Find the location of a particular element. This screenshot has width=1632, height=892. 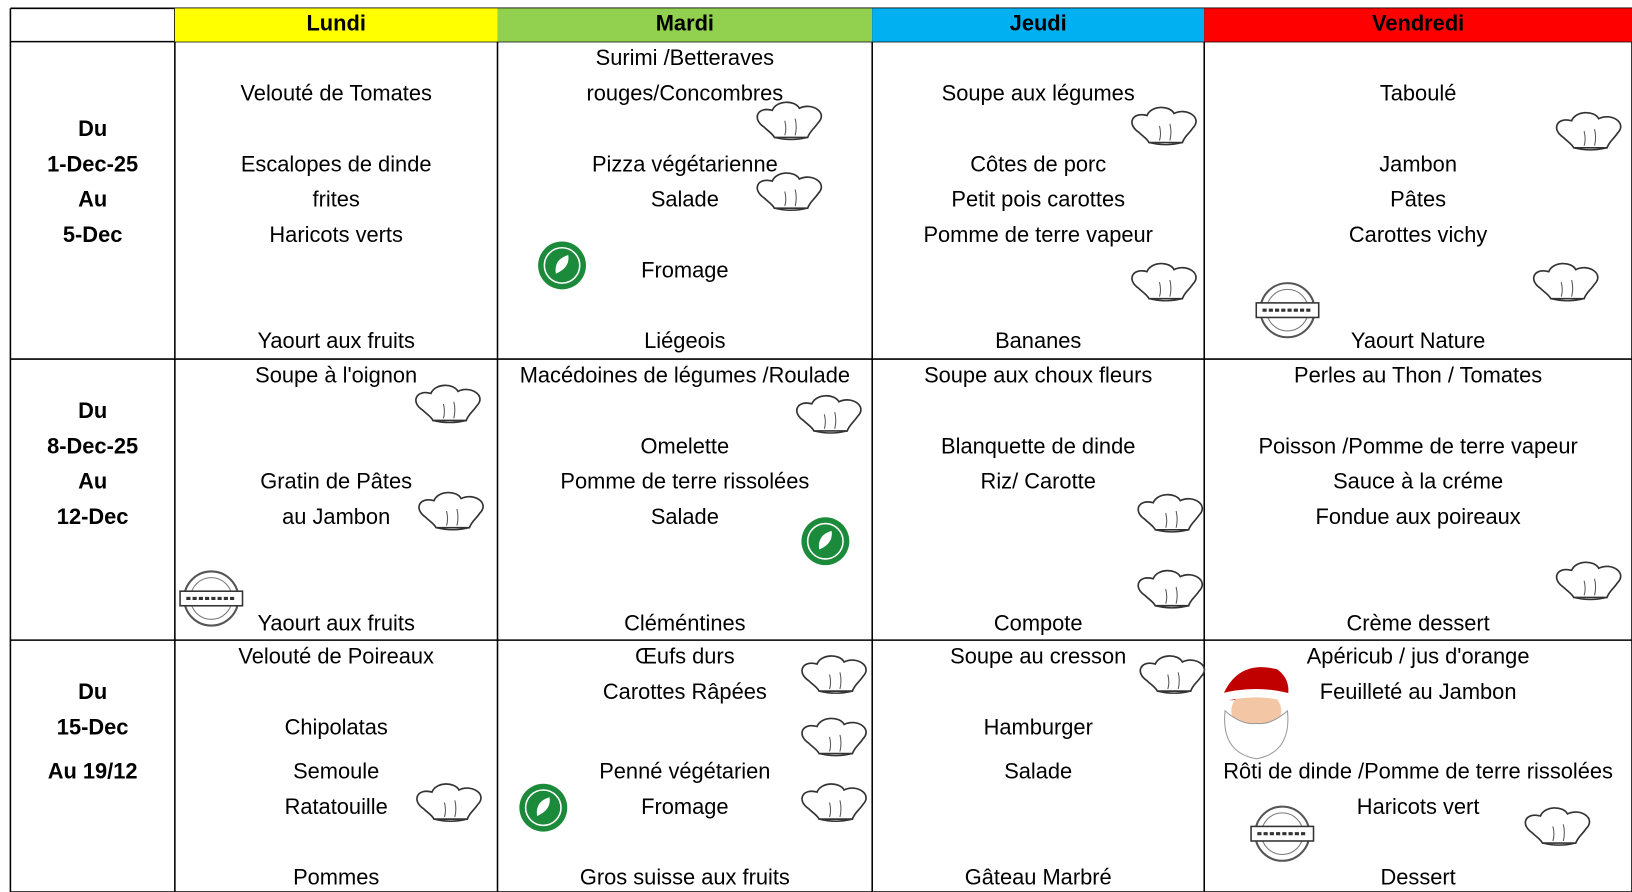

menu-item: Velouté de Poireaux is located at coordinates (336, 656).